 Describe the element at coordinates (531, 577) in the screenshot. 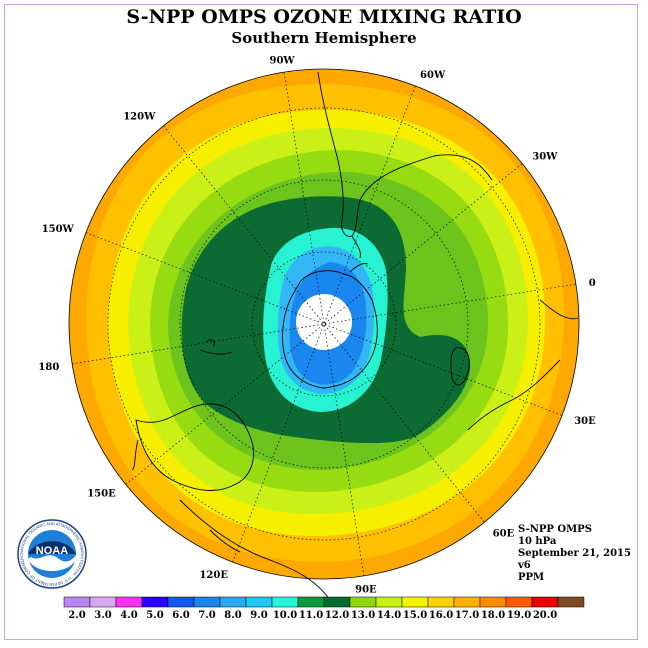

I see `info-units: PPM` at that location.